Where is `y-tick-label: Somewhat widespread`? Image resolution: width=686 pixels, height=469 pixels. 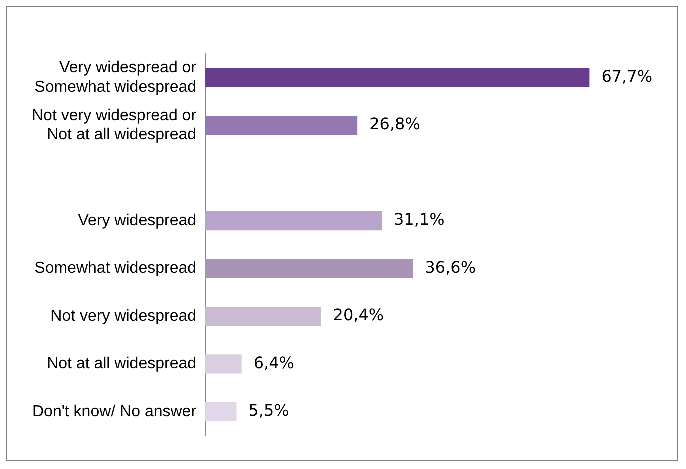
y-tick-label: Somewhat widespread is located at coordinates (115, 269).